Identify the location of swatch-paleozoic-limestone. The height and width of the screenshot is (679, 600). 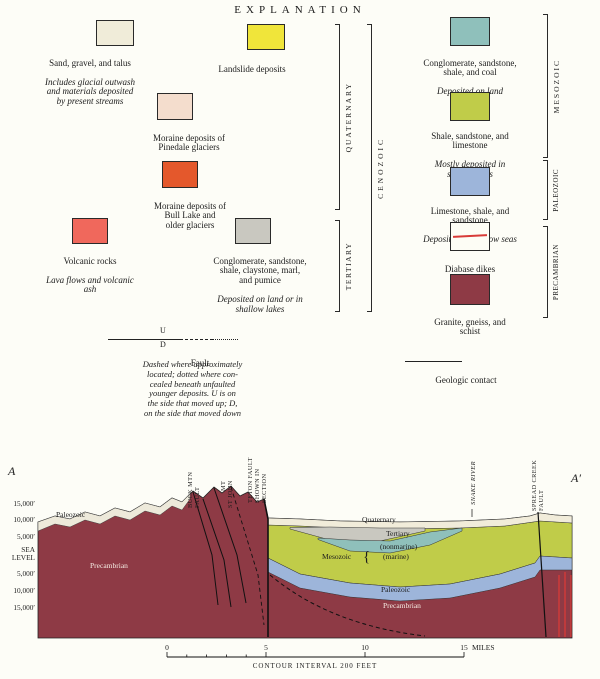
(470, 181).